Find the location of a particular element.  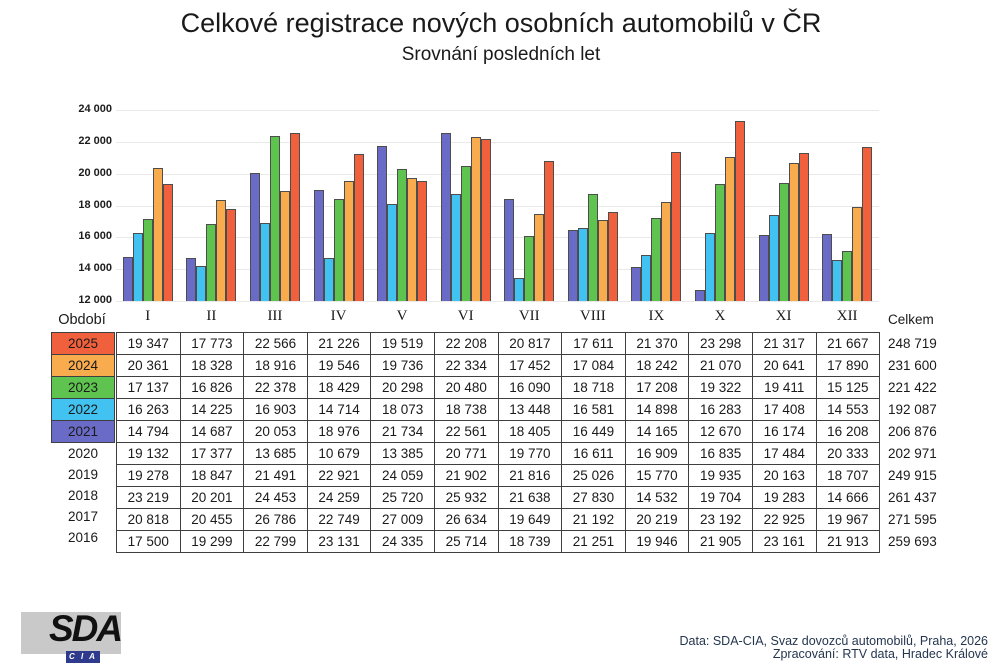

bar-group-IX is located at coordinates (657, 205).